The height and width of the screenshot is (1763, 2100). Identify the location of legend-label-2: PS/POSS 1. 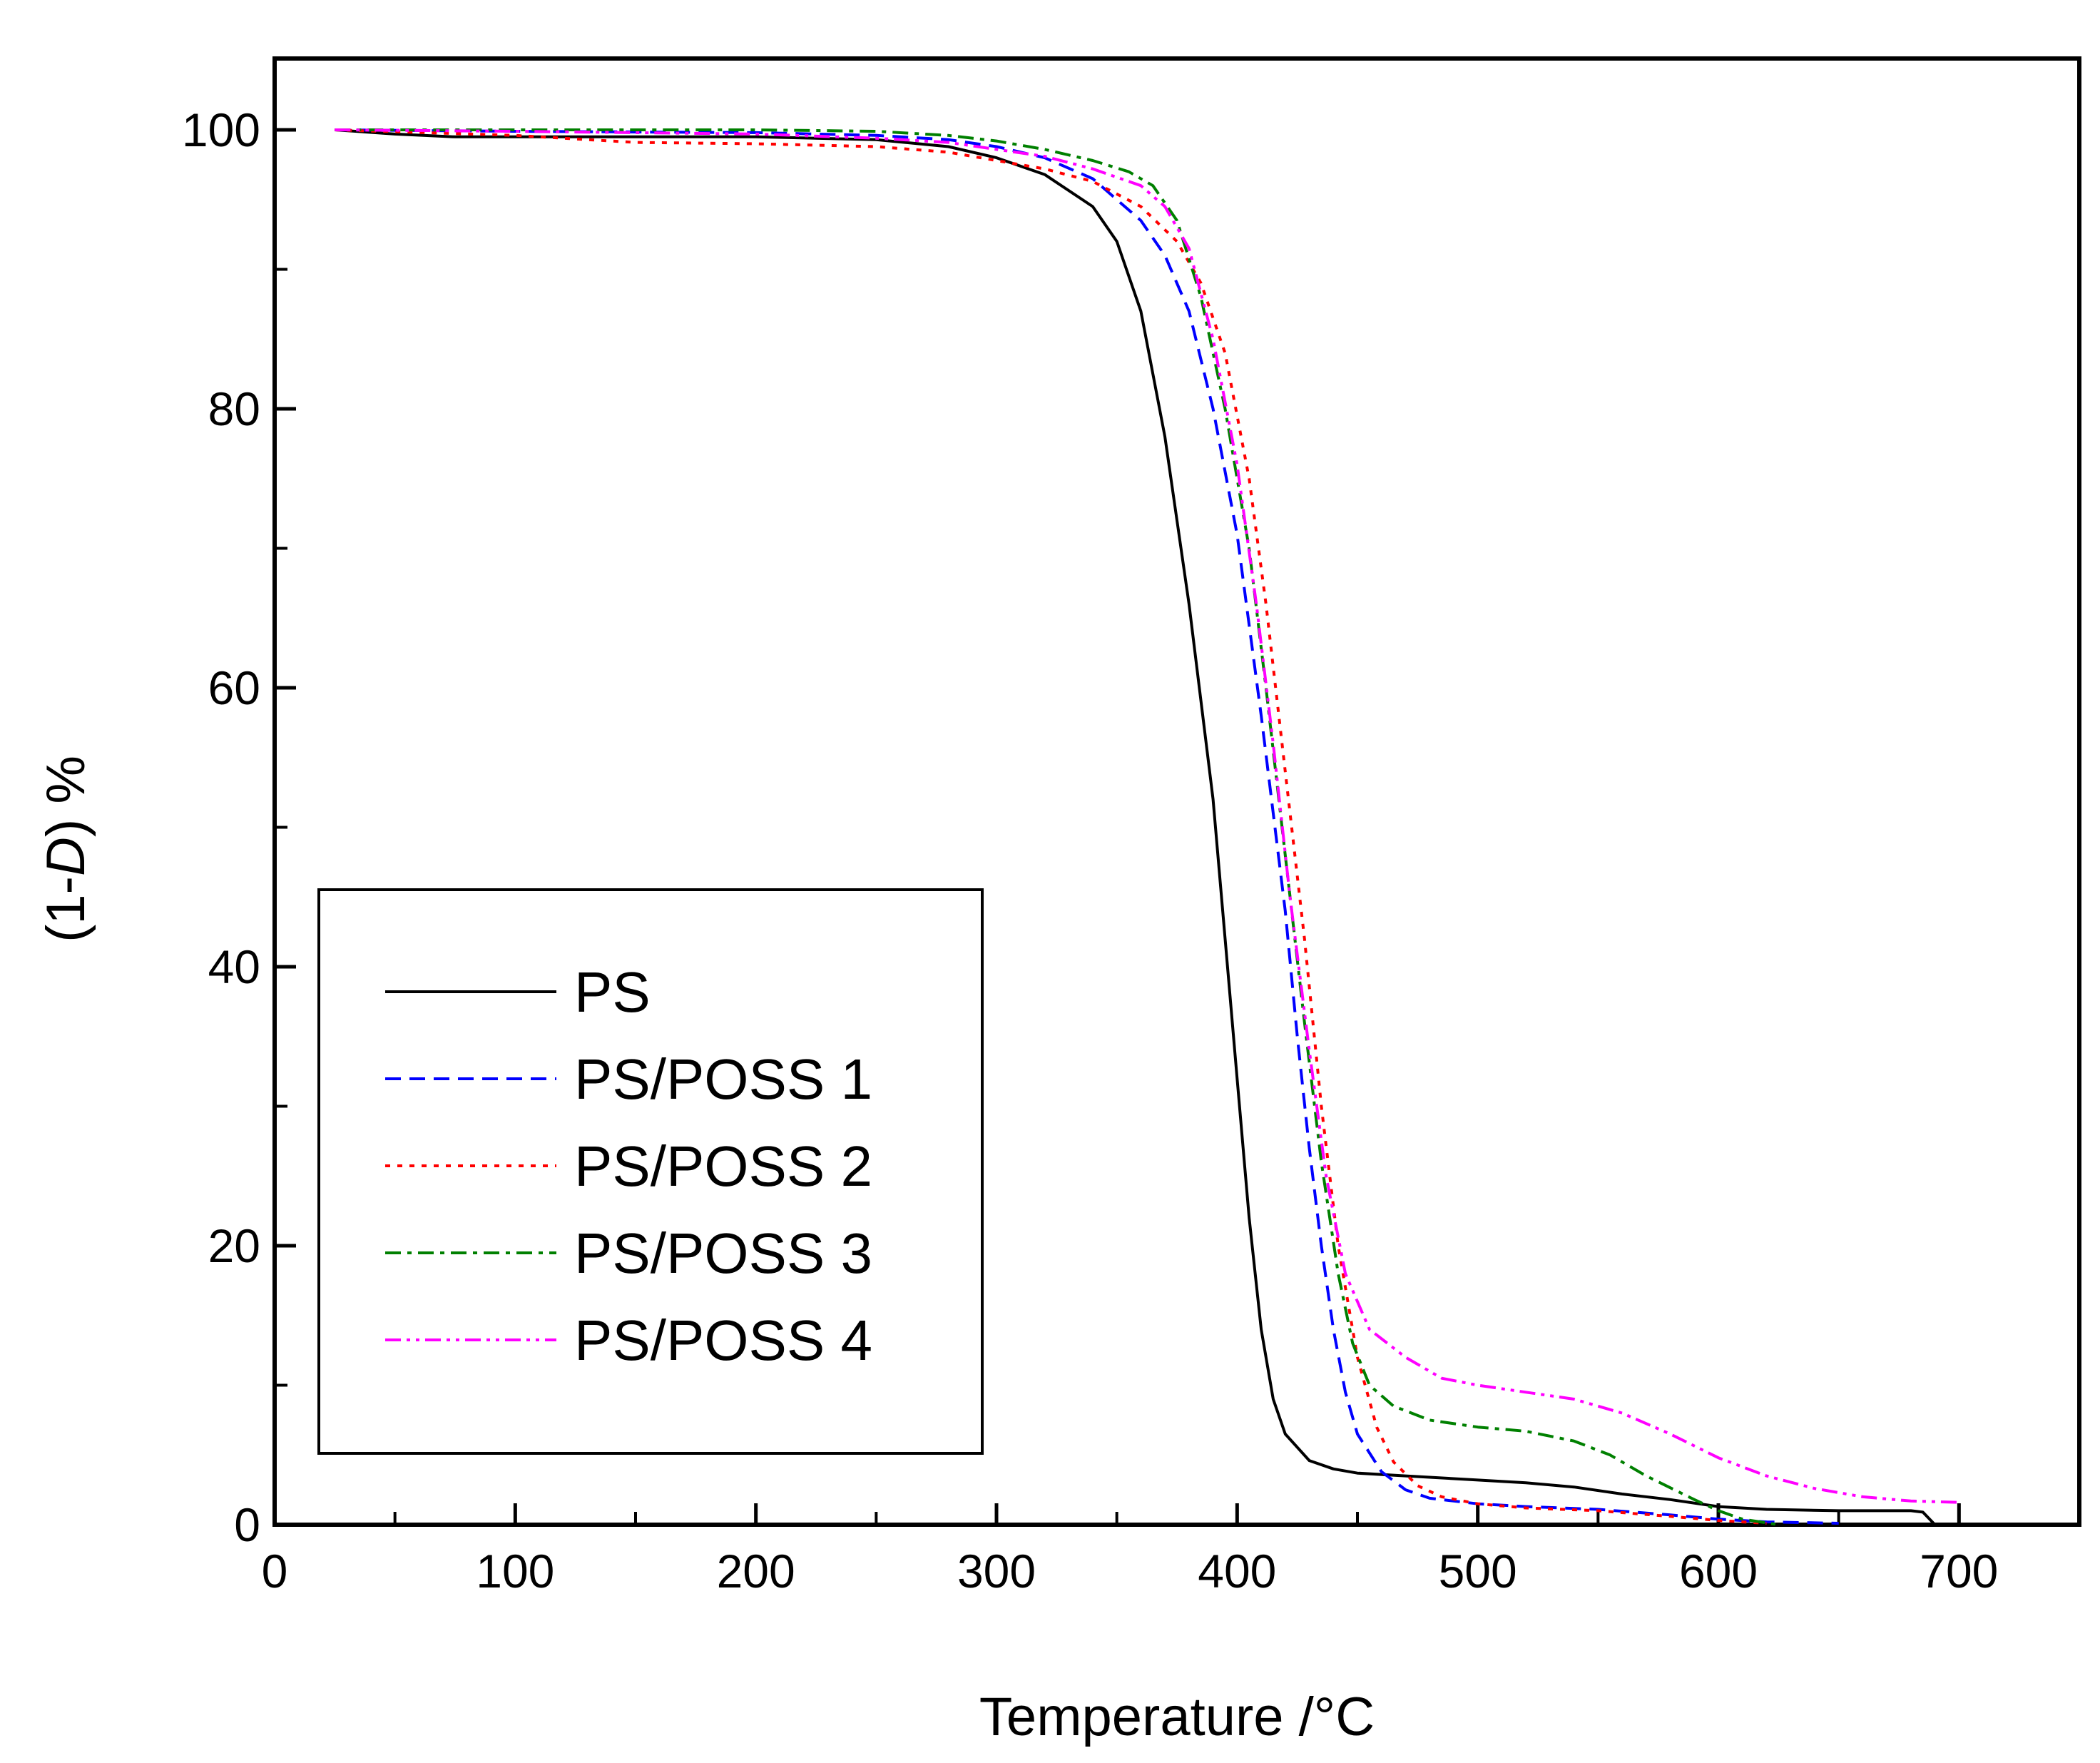
(723, 1079).